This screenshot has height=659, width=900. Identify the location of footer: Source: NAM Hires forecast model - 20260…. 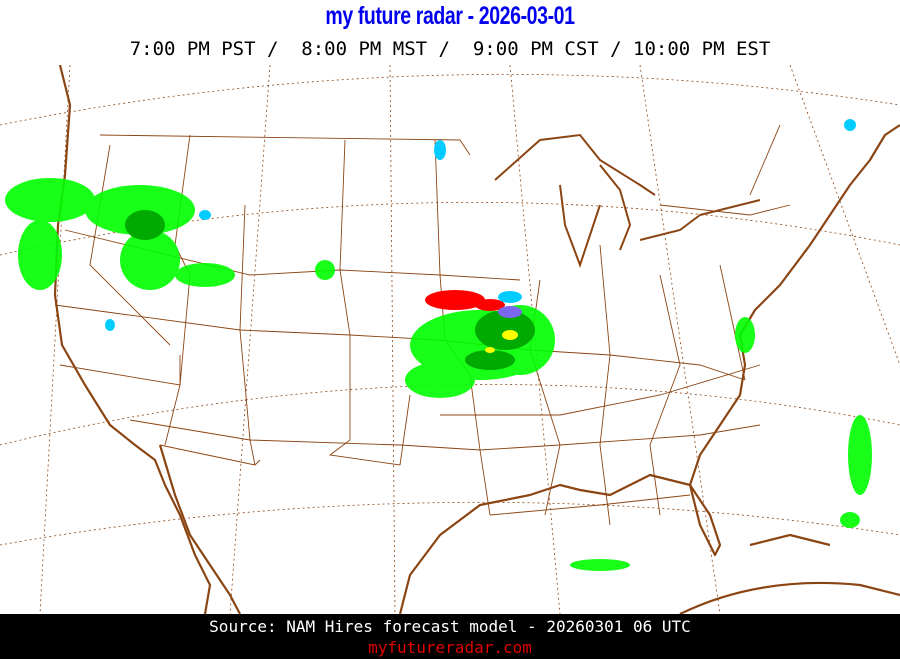
(450, 636).